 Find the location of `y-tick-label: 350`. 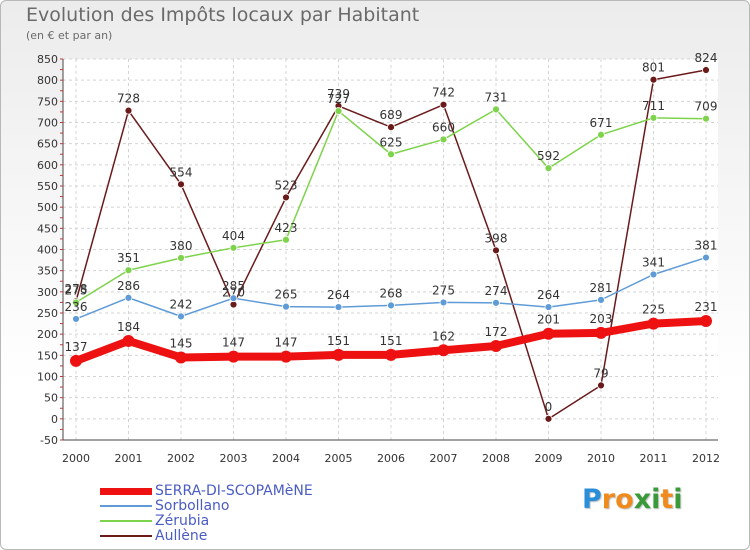

y-tick-label: 350 is located at coordinates (47, 271).